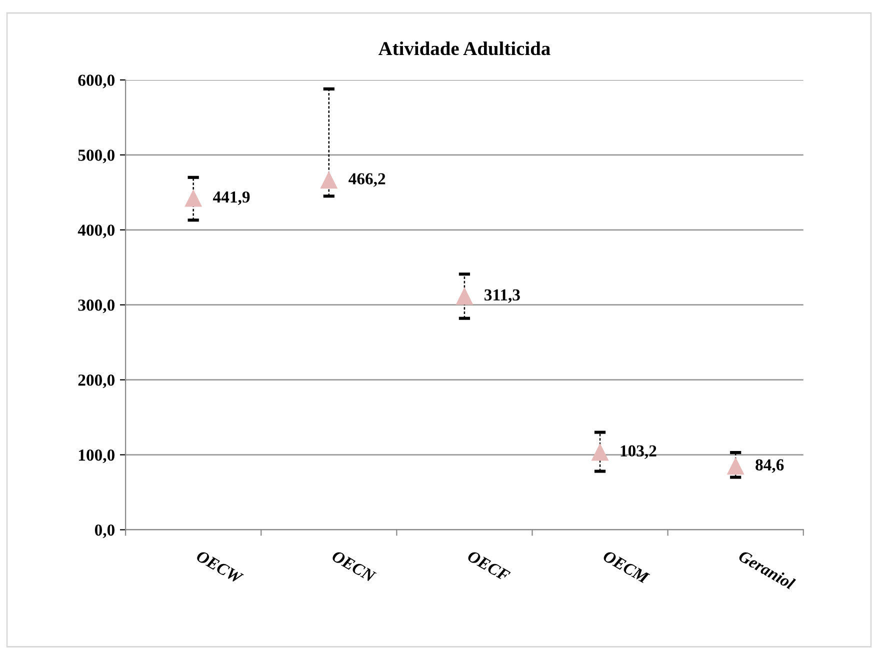  Describe the element at coordinates (464, 48) in the screenshot. I see `chart-title: Atividade Adulticida` at that location.